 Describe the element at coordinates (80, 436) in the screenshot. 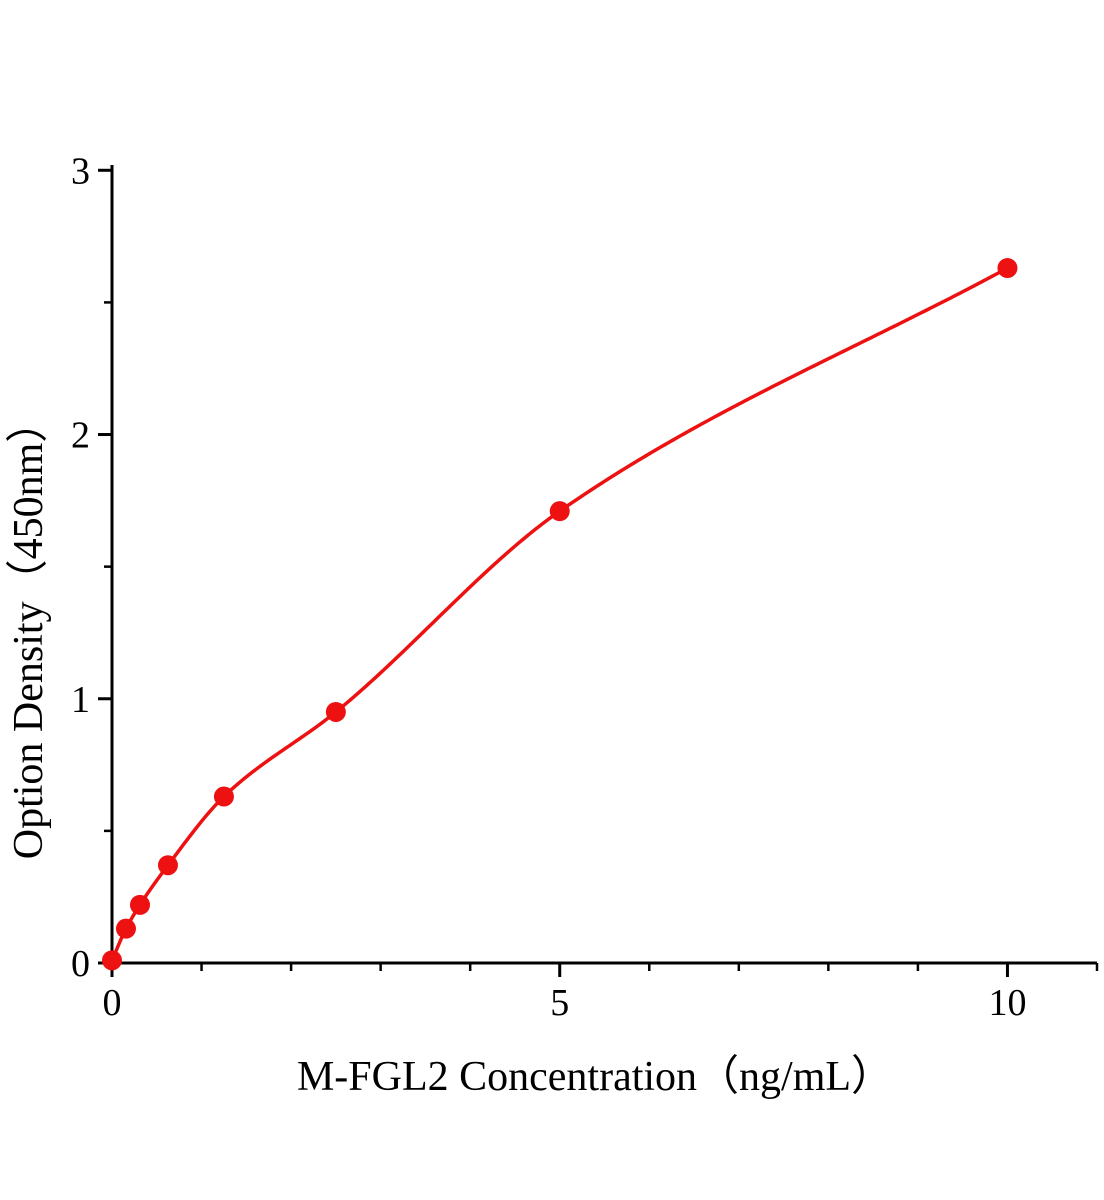

I see `y-tick-label: 2` at that location.